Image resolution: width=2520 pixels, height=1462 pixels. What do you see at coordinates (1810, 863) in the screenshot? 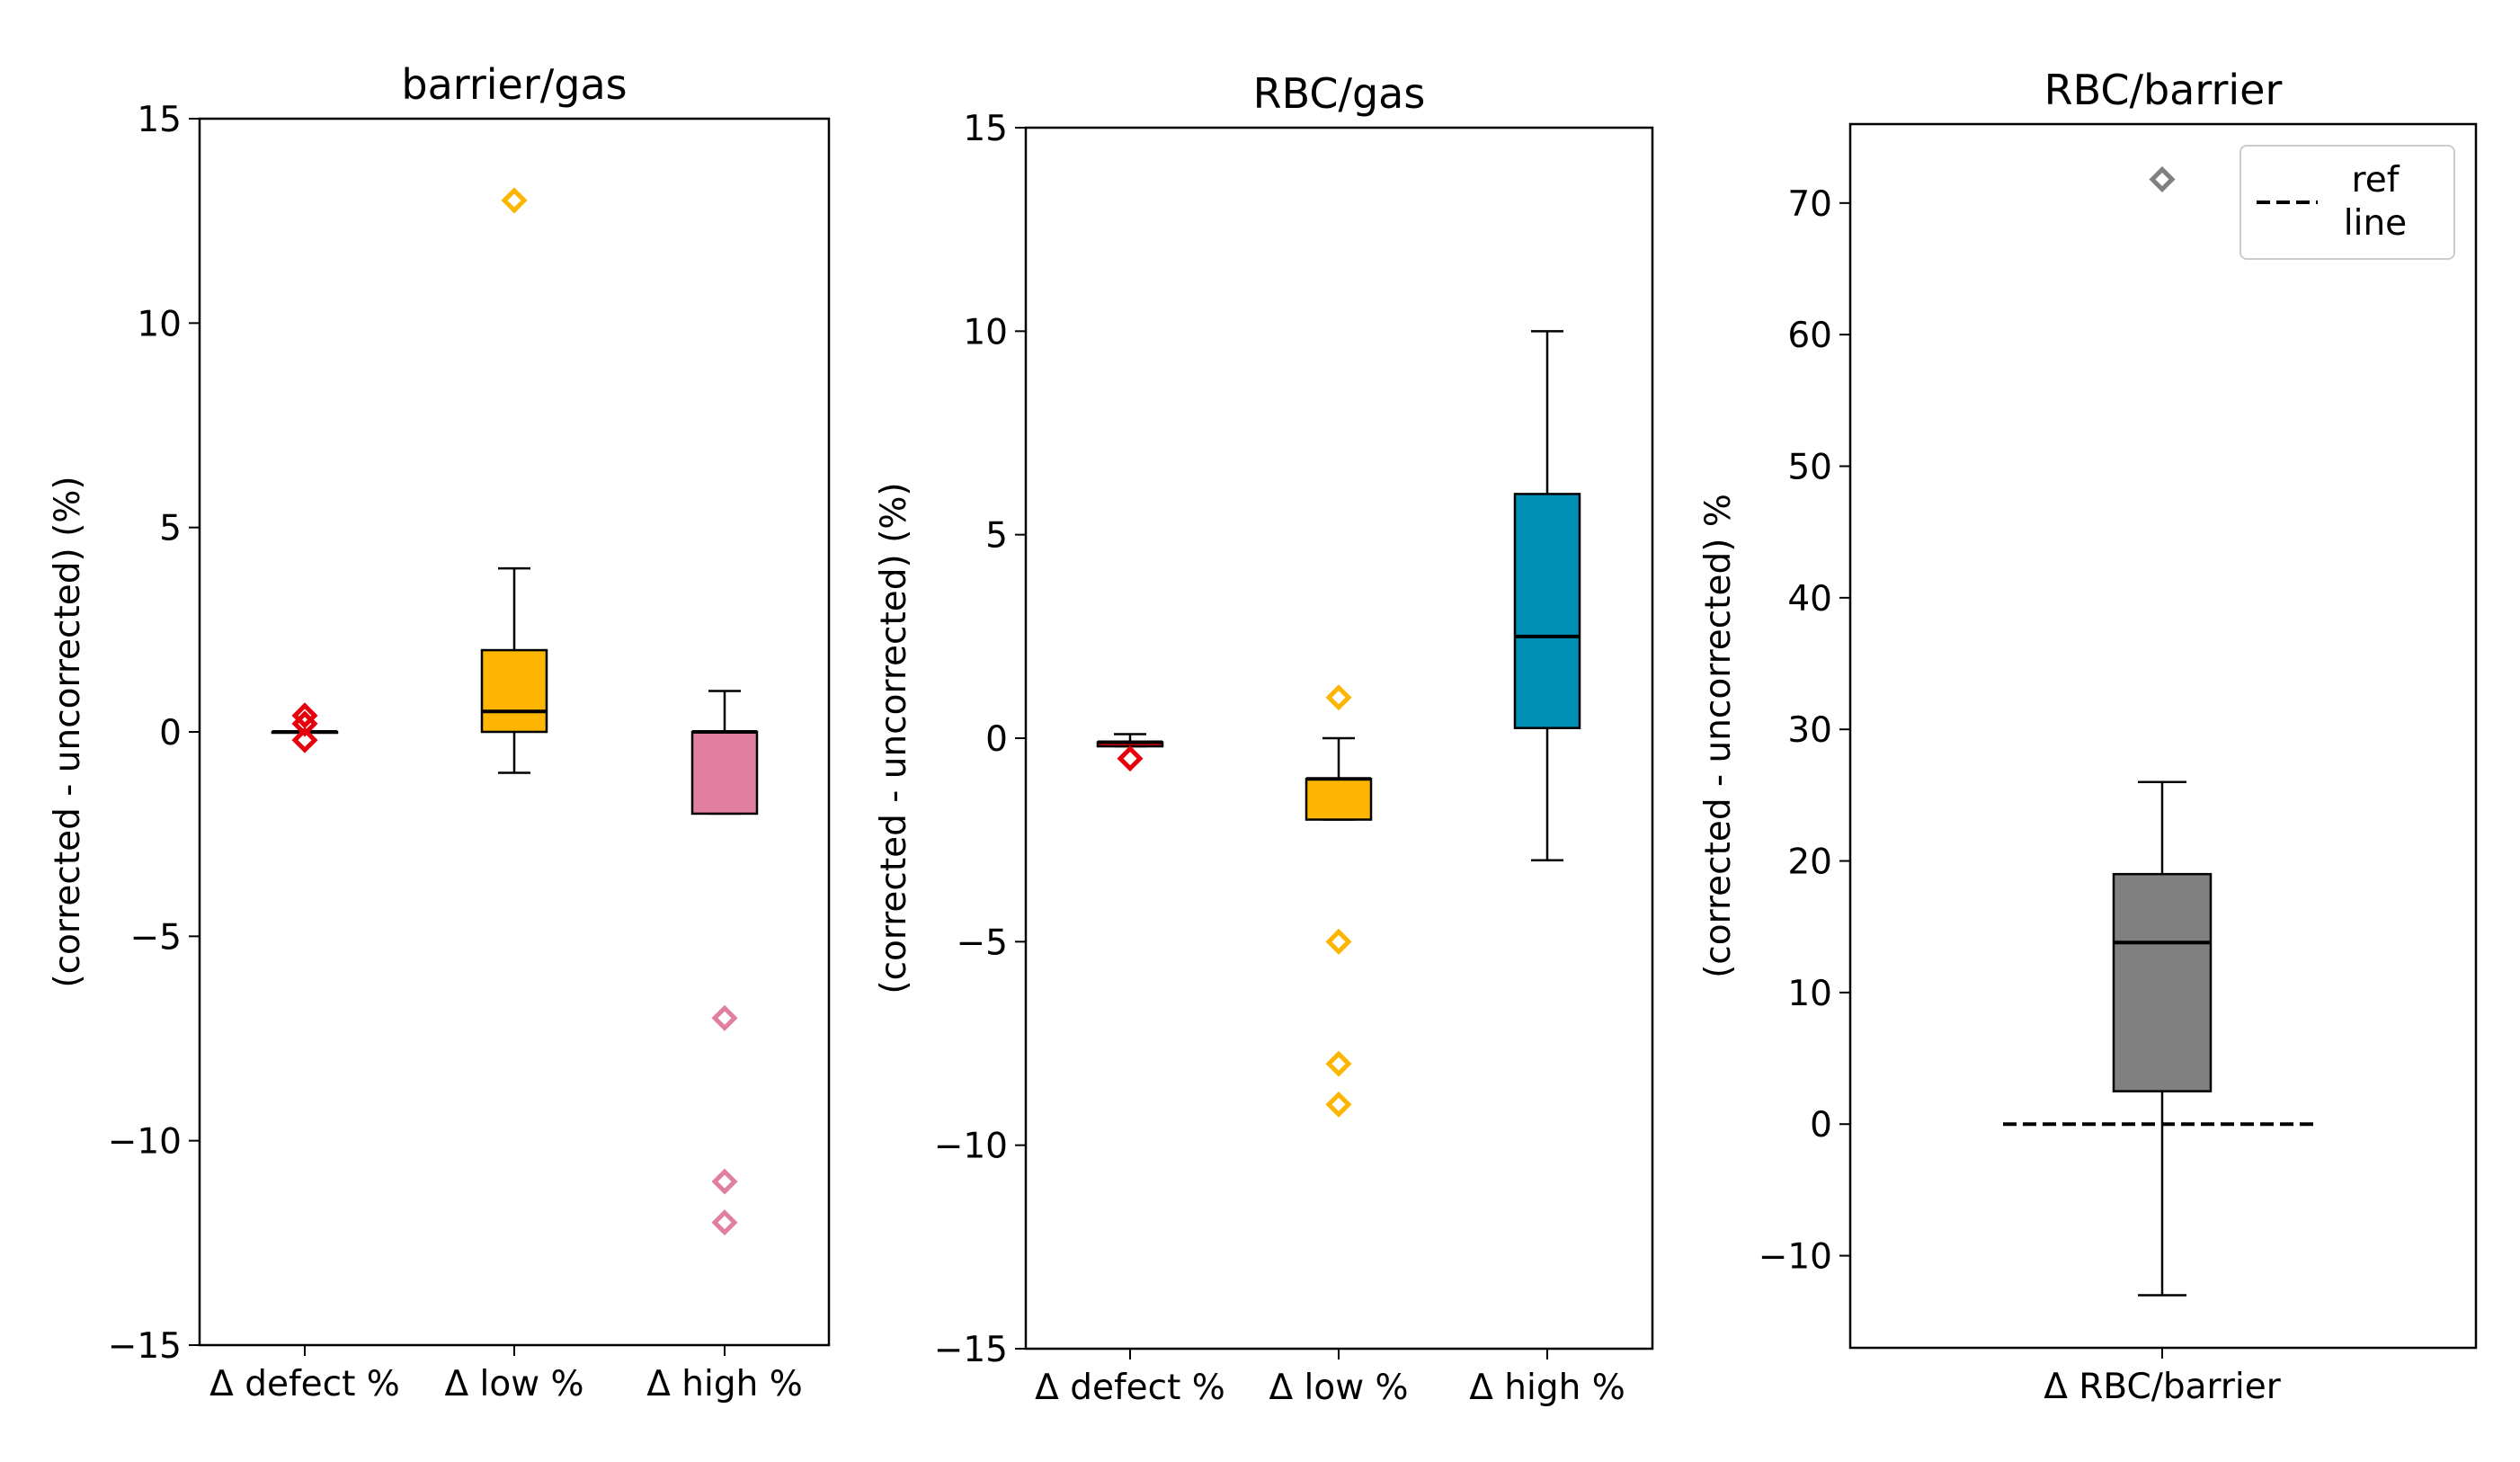
I see `y-tick-label: 20` at bounding box center [1810, 863].